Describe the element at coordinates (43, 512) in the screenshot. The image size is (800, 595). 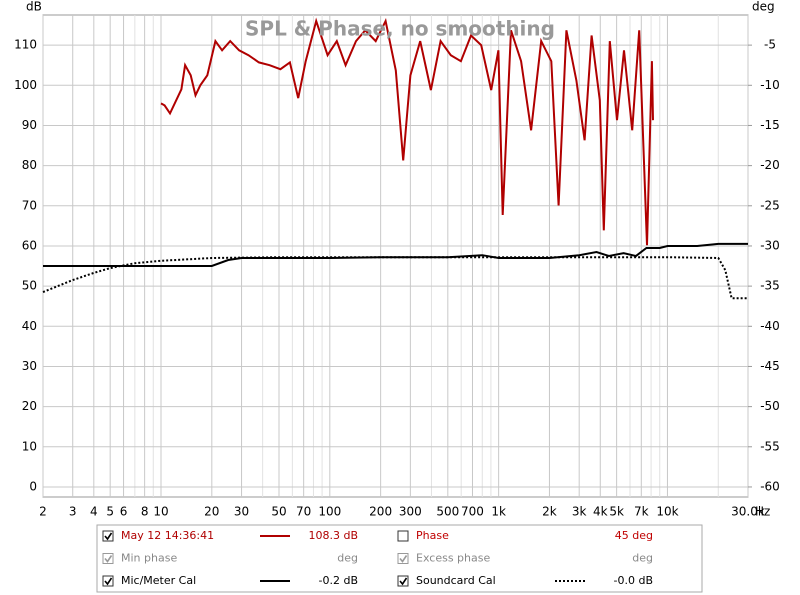
I see `x-tick-label: 2` at that location.